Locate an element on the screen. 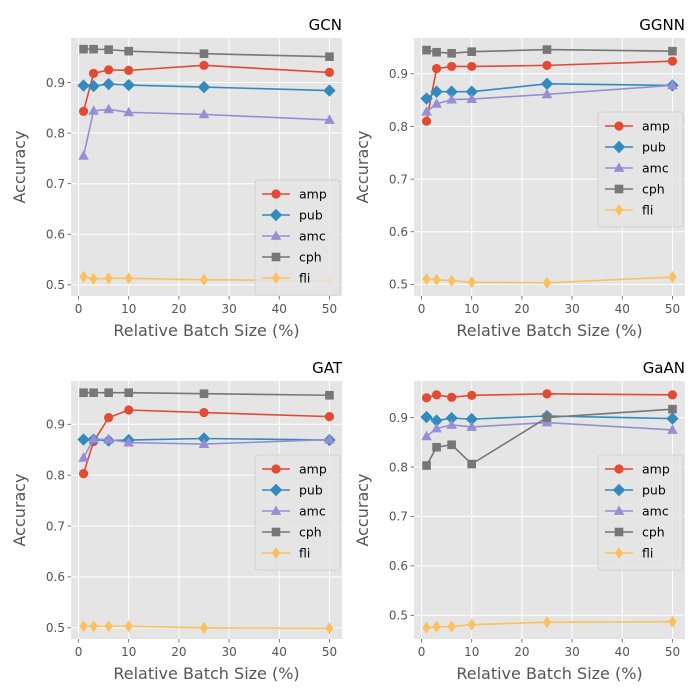  y-tick-label: 0.8 is located at coordinates (398, 467).